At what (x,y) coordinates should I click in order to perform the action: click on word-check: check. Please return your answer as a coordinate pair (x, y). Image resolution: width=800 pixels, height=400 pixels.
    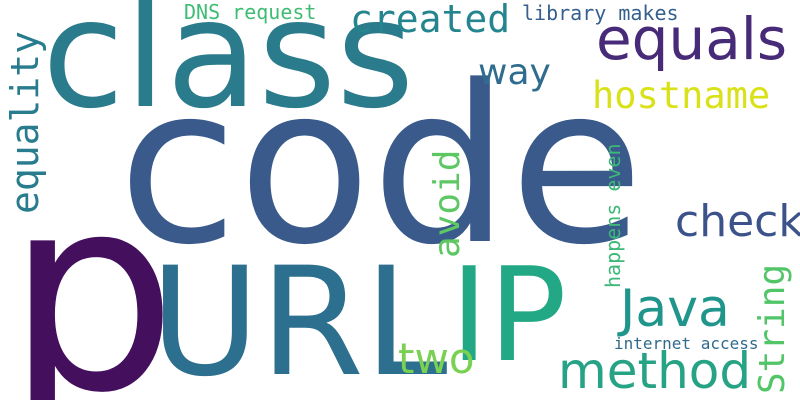
    Looking at the image, I should click on (737, 221).